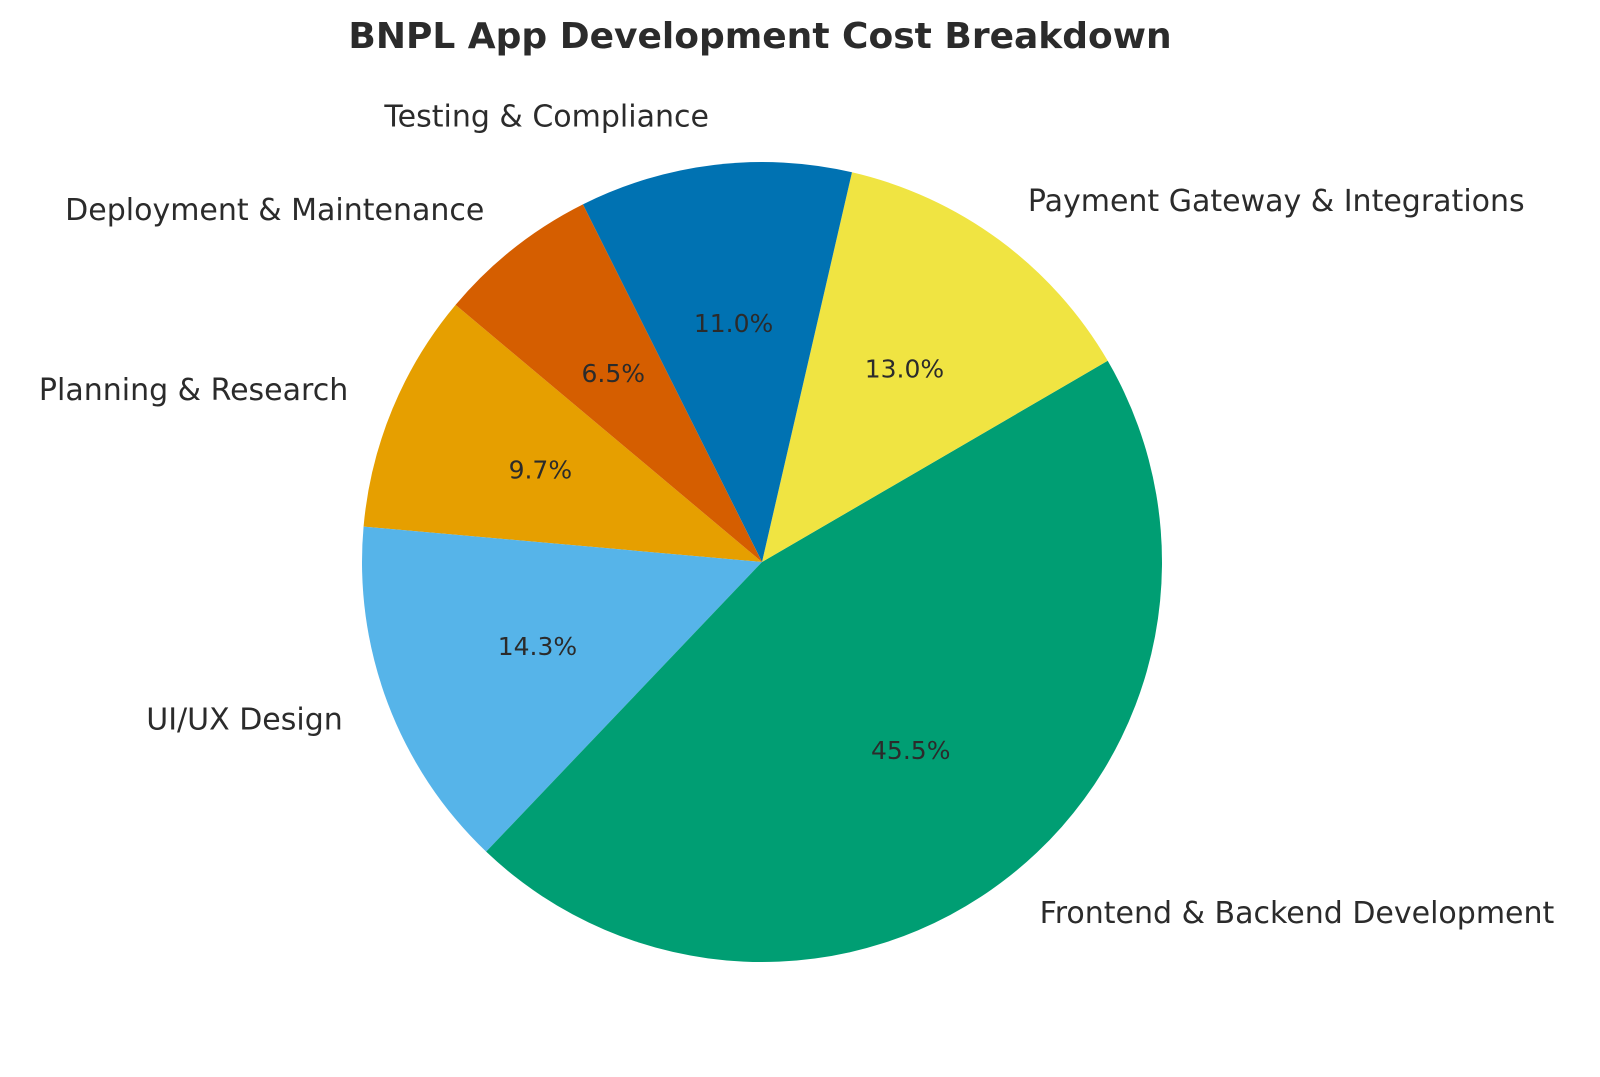  What do you see at coordinates (1276, 201) in the screenshot?
I see `slice-label-payment-gateway-integrations: Payment Gateway & Integrations` at bounding box center [1276, 201].